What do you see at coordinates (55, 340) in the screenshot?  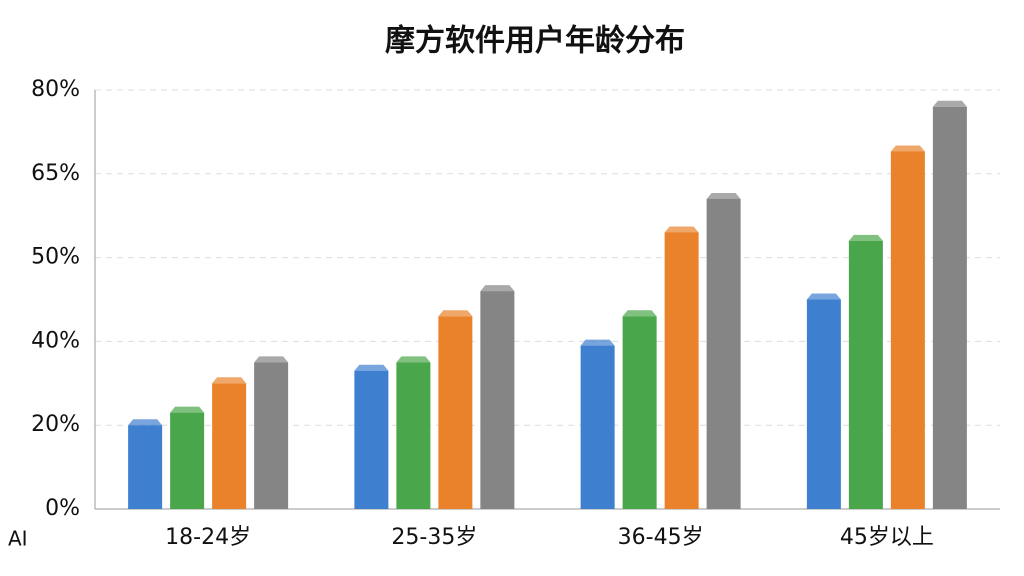 I see `y-tick-label: 40%` at bounding box center [55, 340].